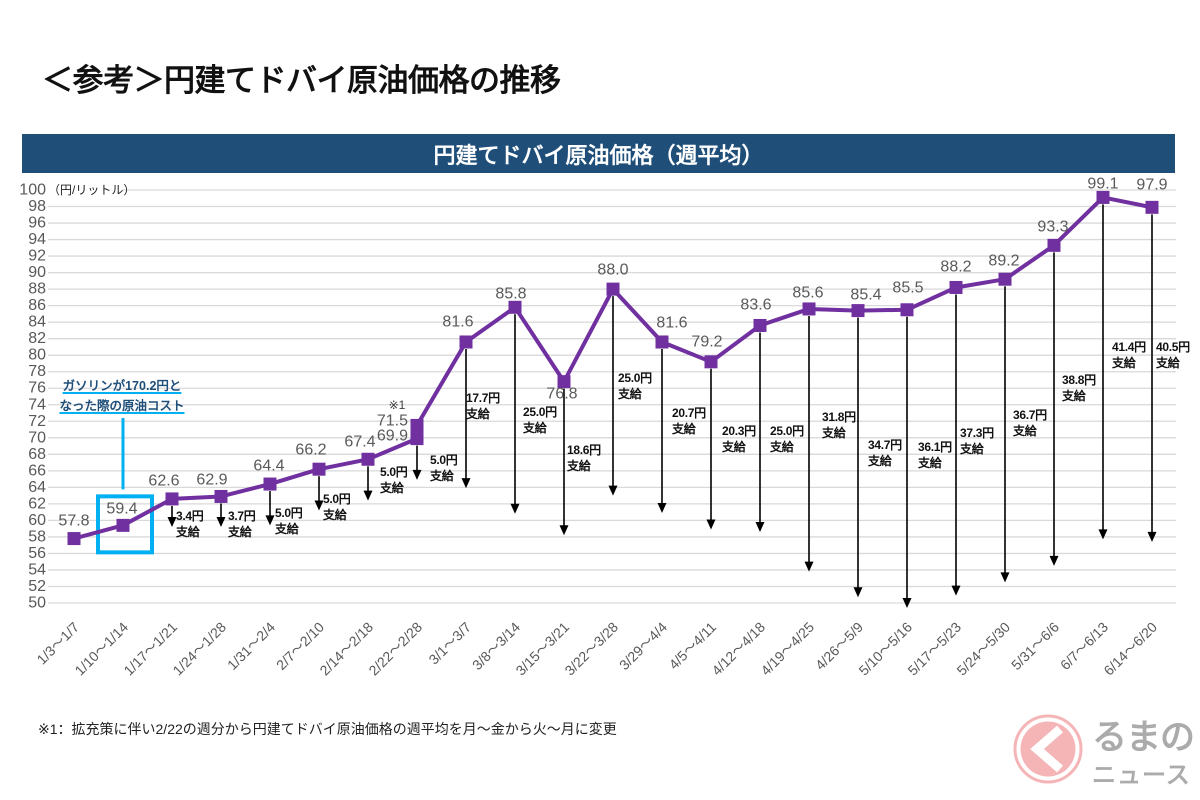 The height and width of the screenshot is (800, 1200). Describe the element at coordinates (211, 480) in the screenshot. I see `data-label: 62.9` at that location.